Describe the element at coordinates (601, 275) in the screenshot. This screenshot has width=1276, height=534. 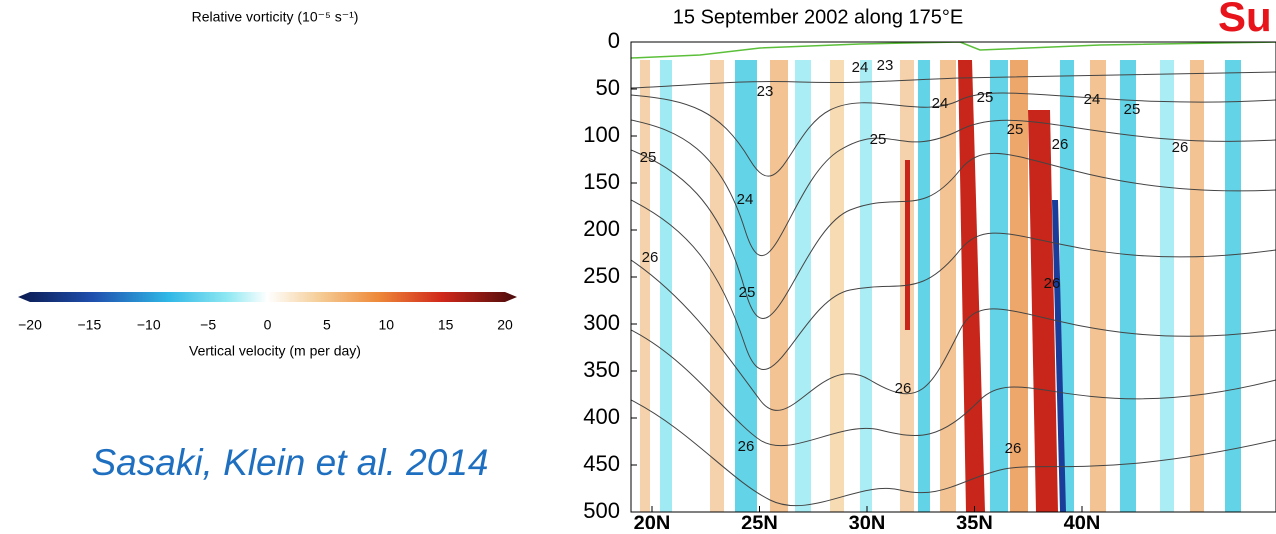
I see `y-tick-label: 250` at that location.